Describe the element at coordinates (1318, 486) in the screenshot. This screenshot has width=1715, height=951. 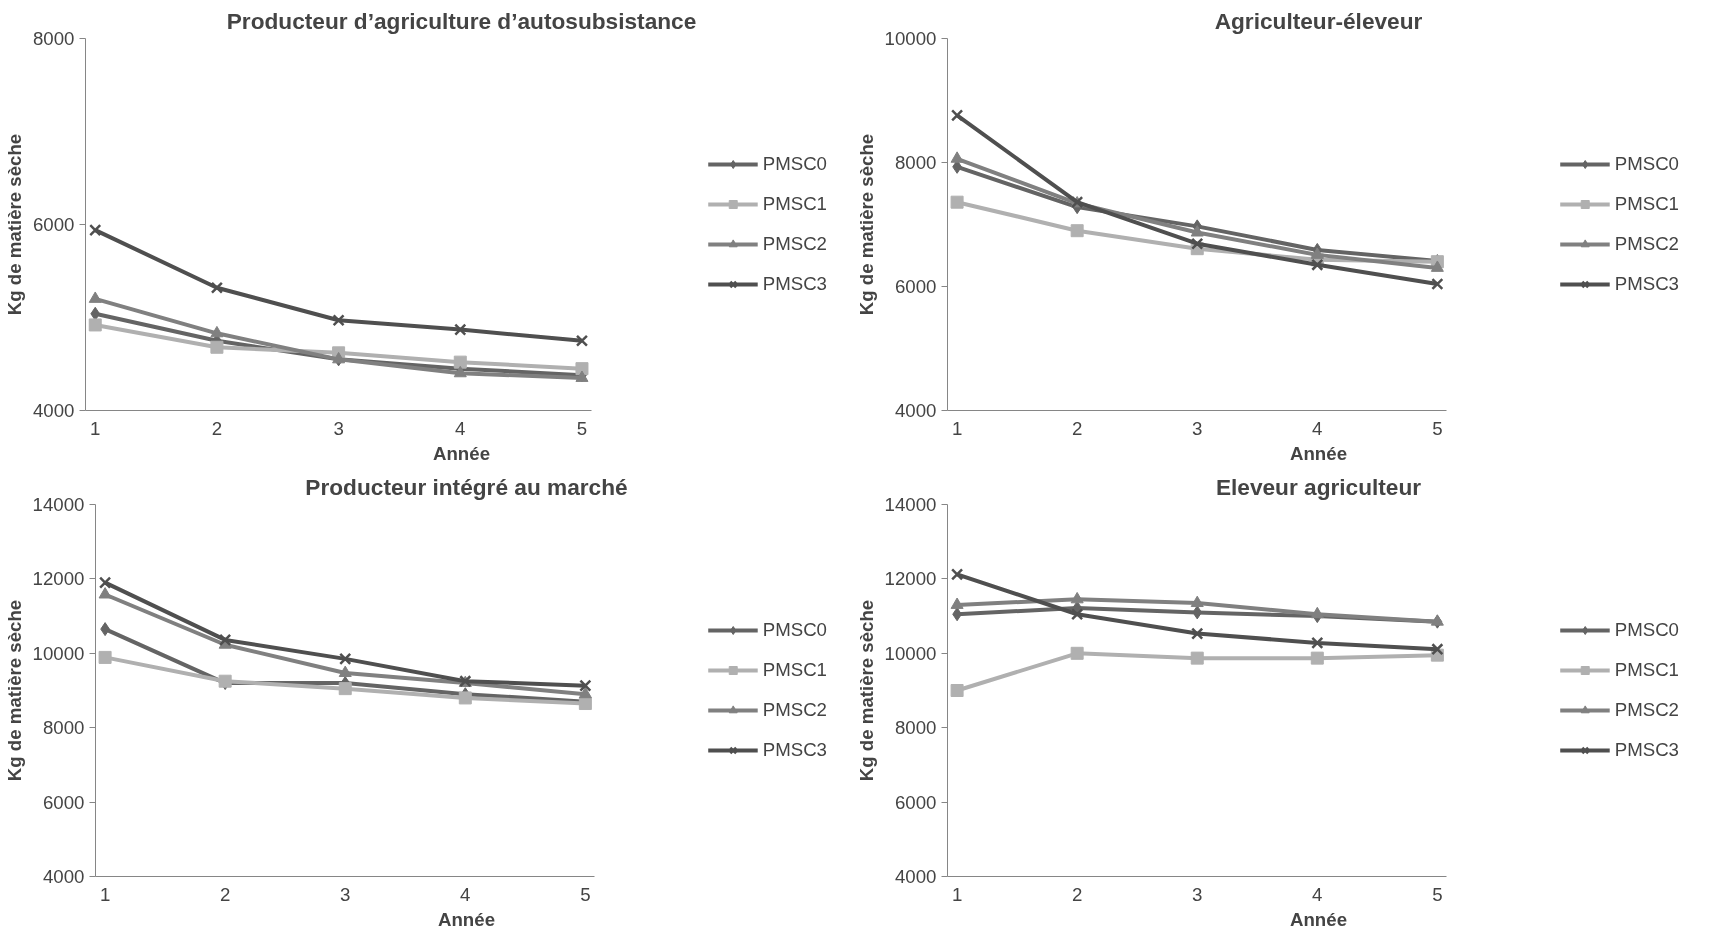
I see `chart-title: Eleveur agriculteur` at that location.